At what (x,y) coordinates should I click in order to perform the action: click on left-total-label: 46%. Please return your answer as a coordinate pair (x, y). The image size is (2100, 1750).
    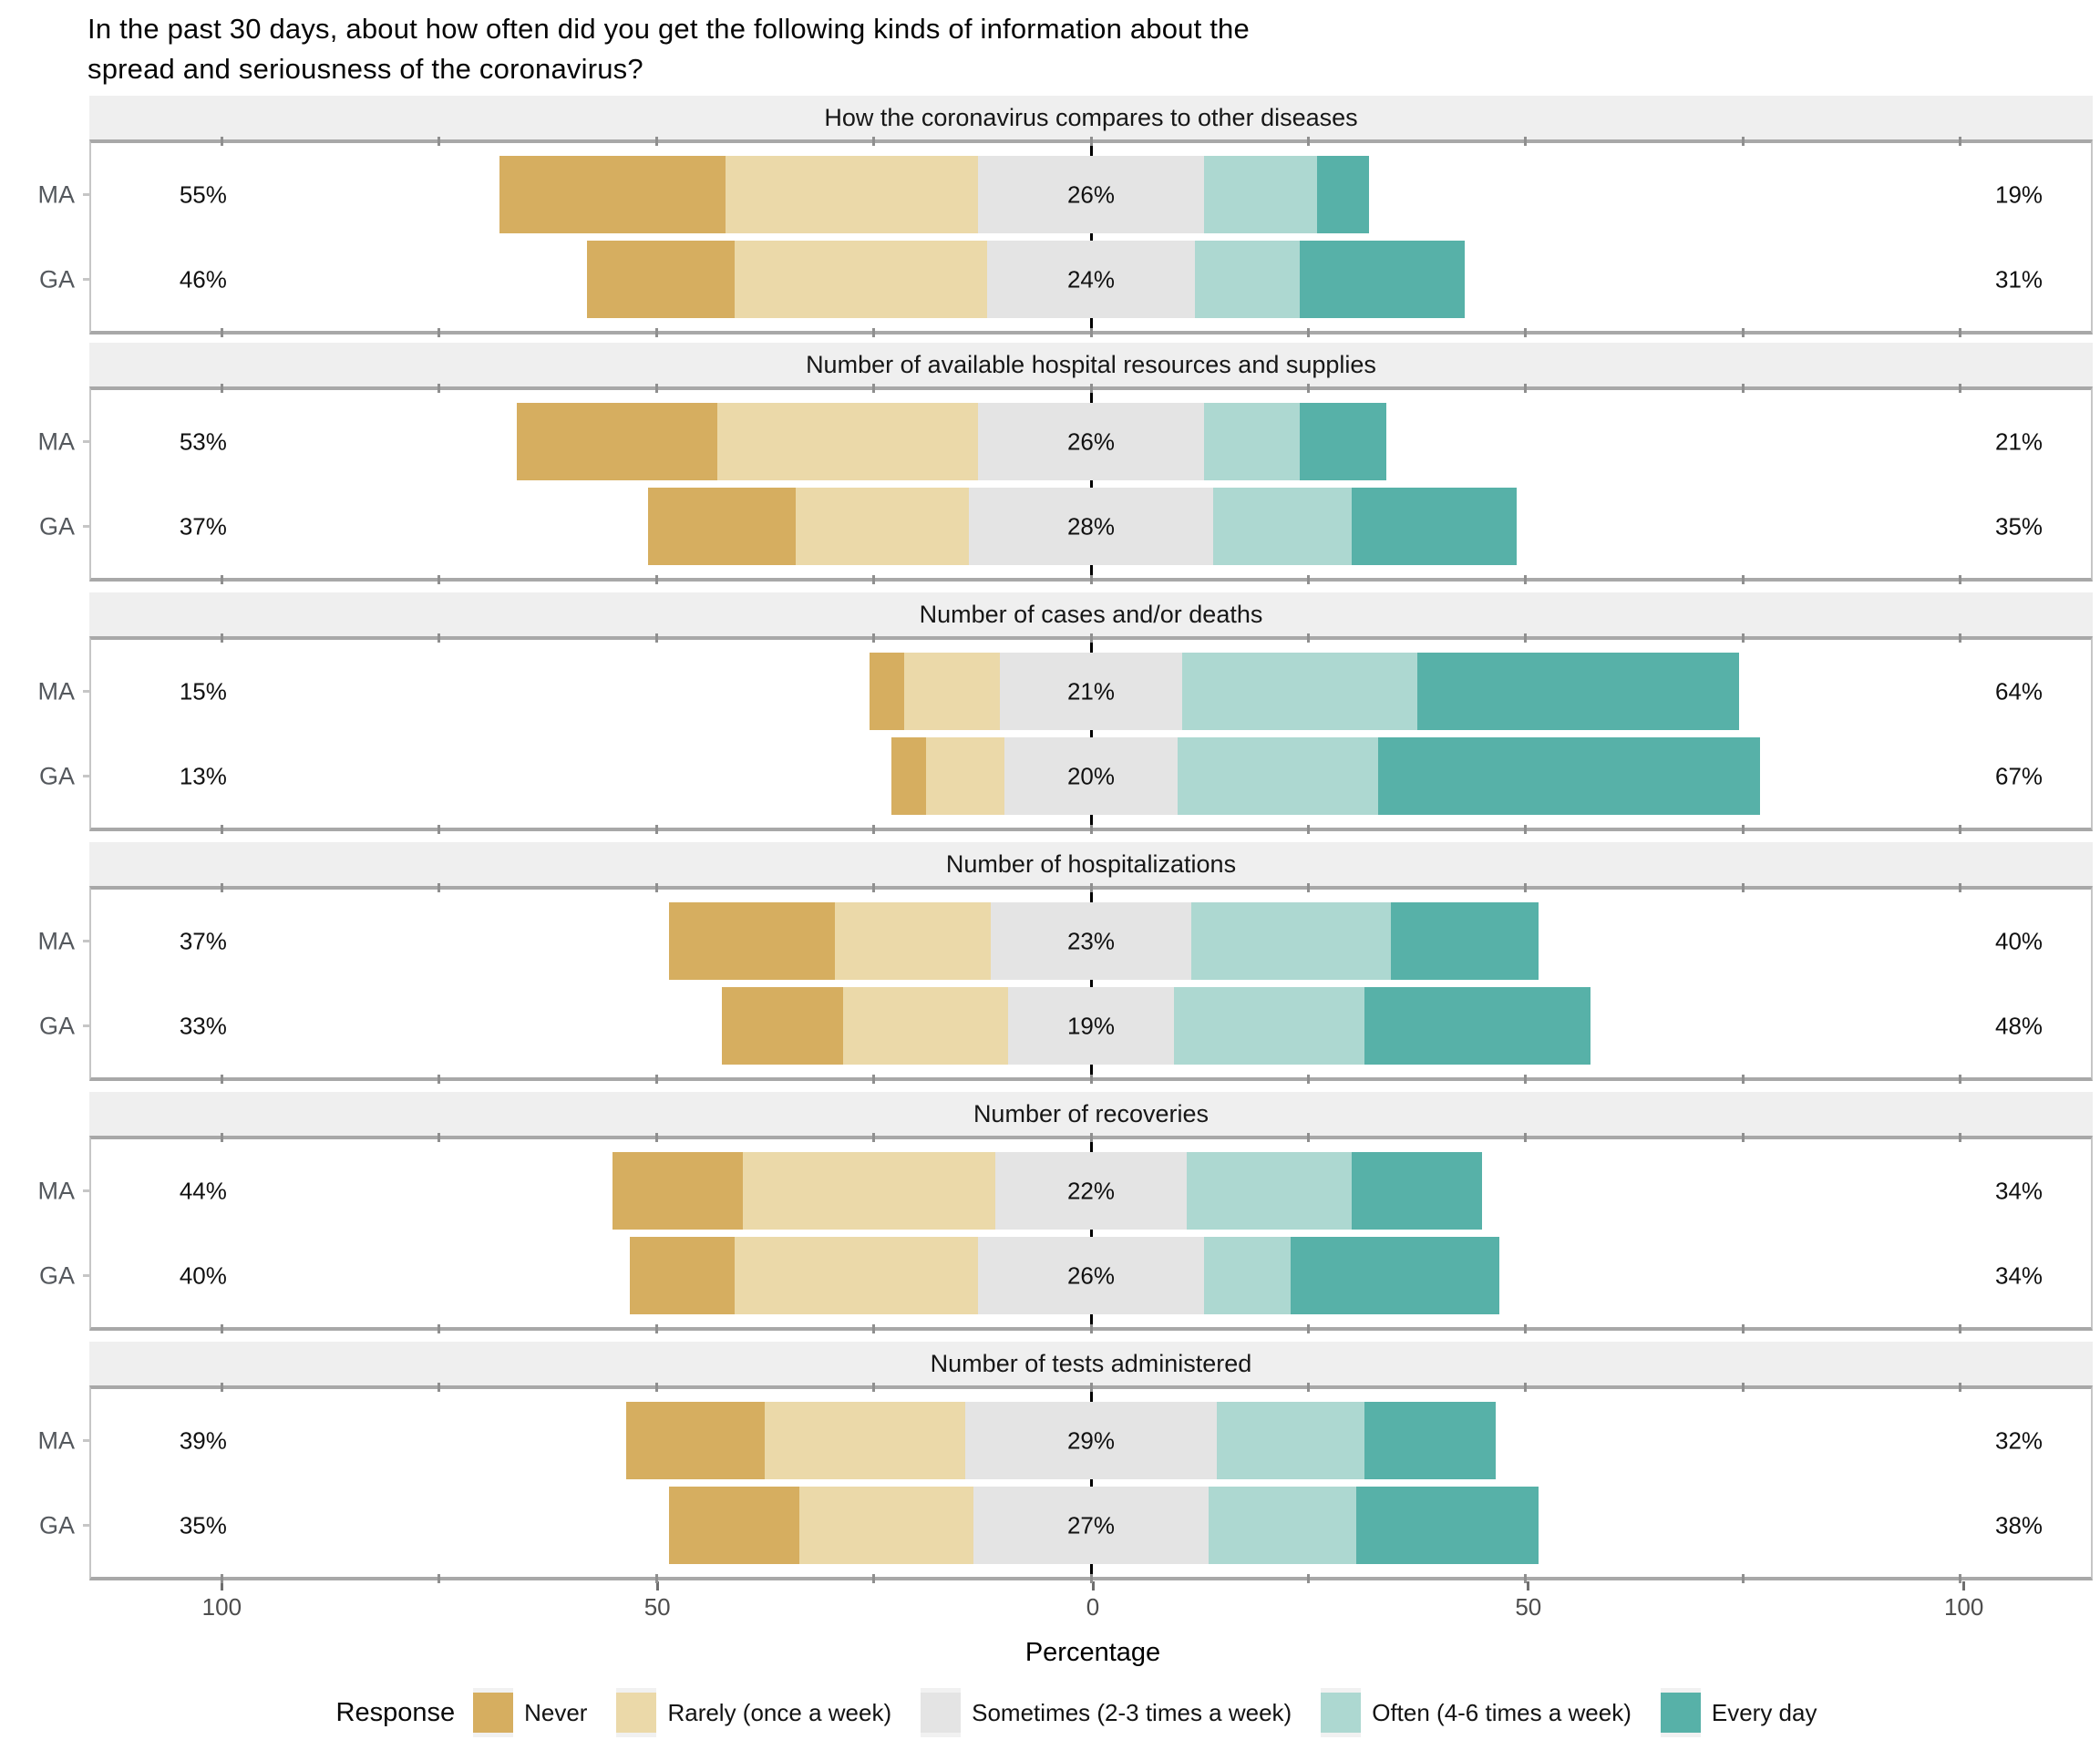
    Looking at the image, I should click on (203, 279).